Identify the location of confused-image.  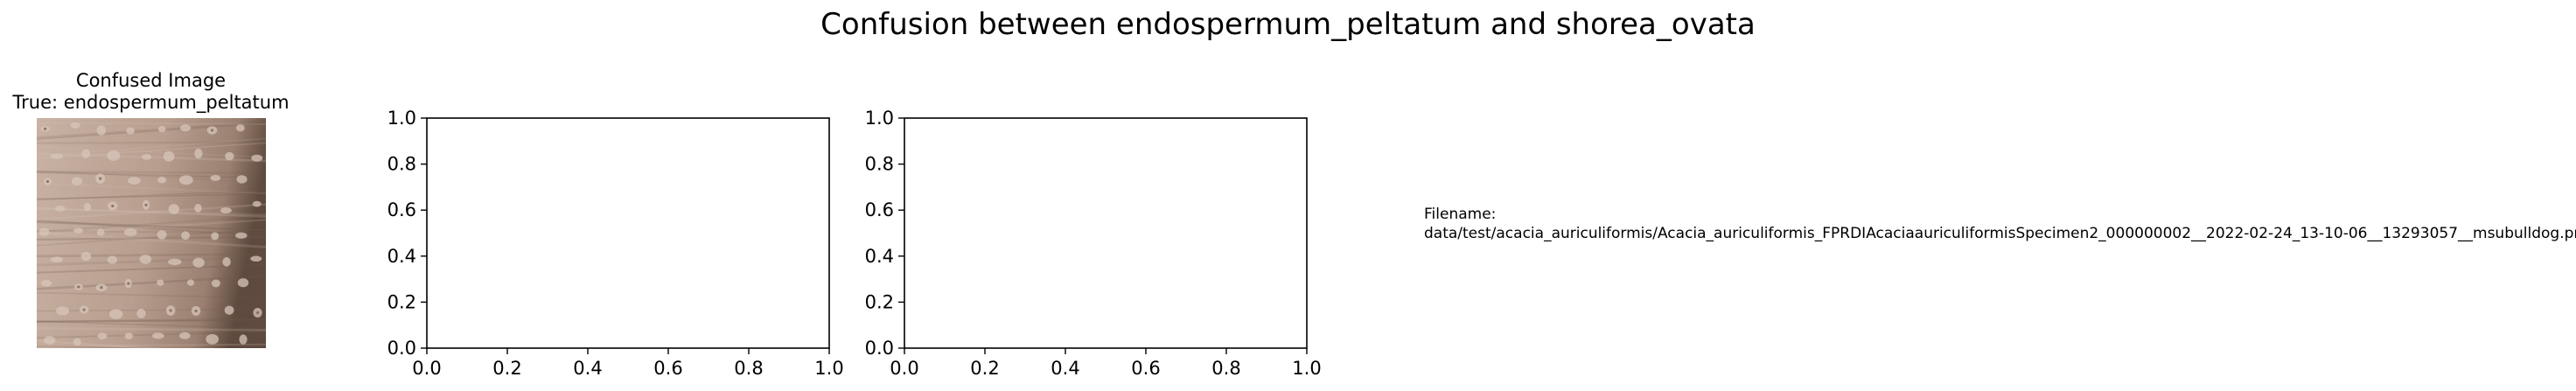
(151, 233).